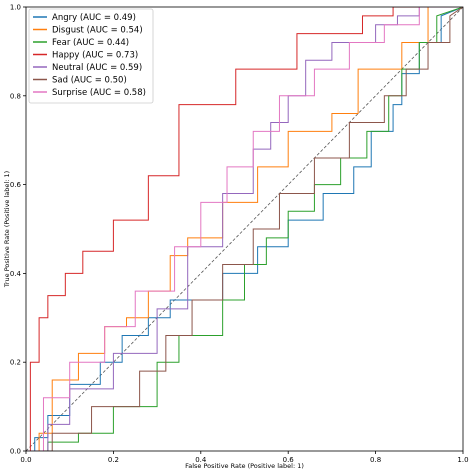  What do you see at coordinates (7, 229) in the screenshot?
I see `y-axis-title: True Positive Rate (Positive label: 1)` at bounding box center [7, 229].